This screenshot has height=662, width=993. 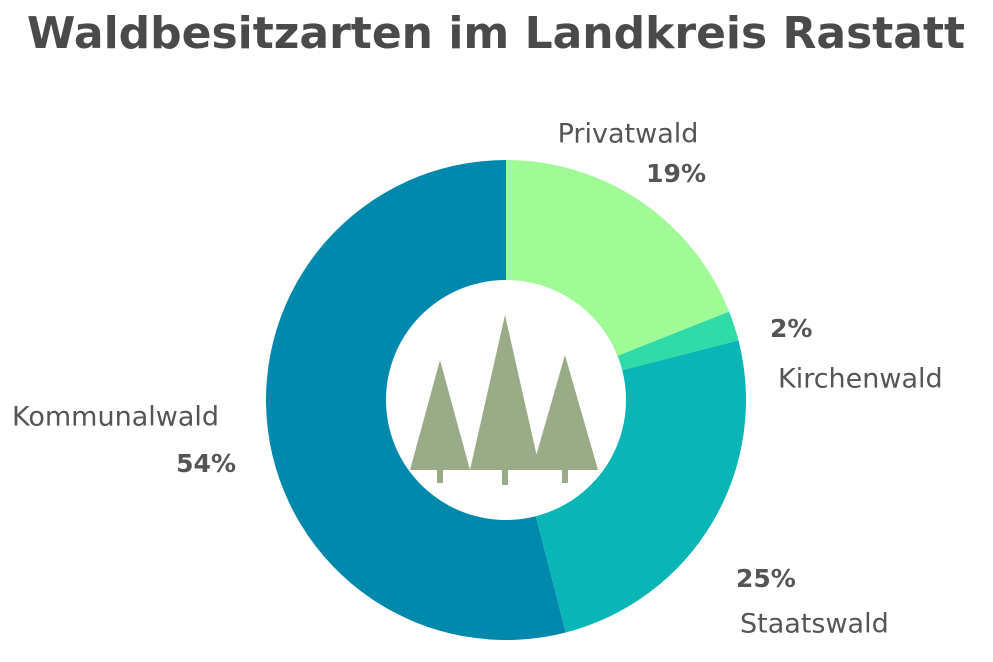 What do you see at coordinates (115, 417) in the screenshot?
I see `slice-label: Kommunalwald` at bounding box center [115, 417].